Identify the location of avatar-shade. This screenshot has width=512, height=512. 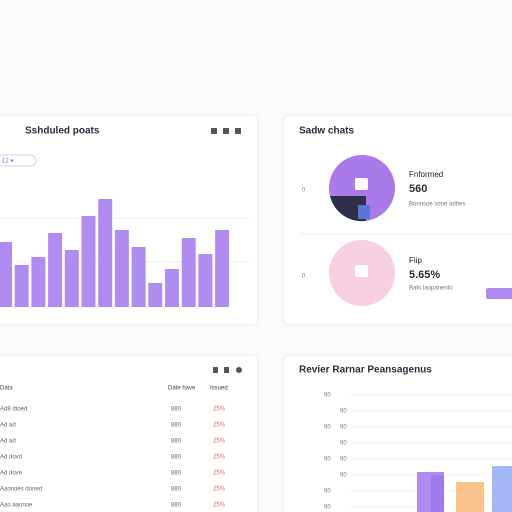
(348, 209).